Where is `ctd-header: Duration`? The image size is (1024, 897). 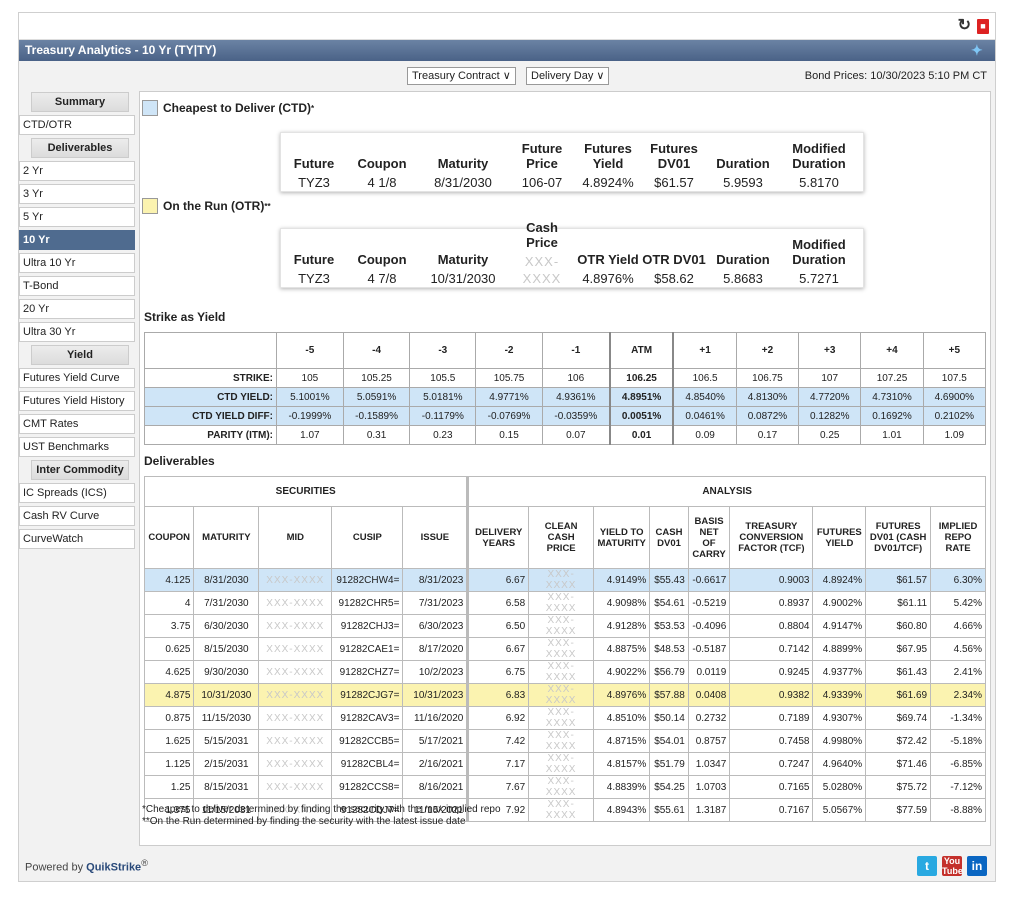
ctd-header: Duration is located at coordinates (743, 163).